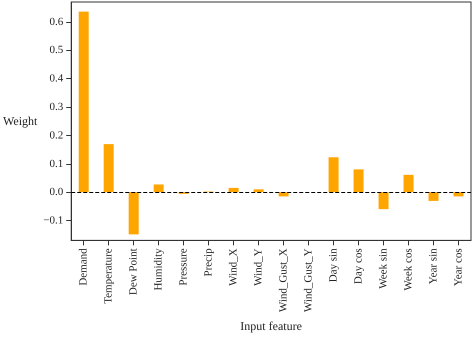  What do you see at coordinates (53, 220) in the screenshot?
I see `y-tick-label: −0.1` at bounding box center [53, 220].